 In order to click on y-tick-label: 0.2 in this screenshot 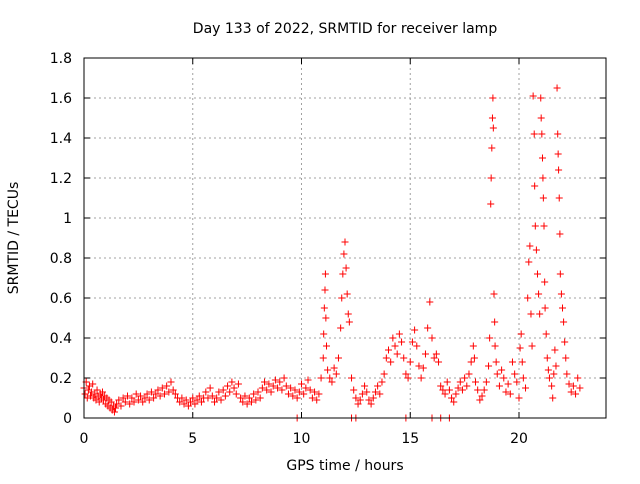, I will do `click(61, 379)`.